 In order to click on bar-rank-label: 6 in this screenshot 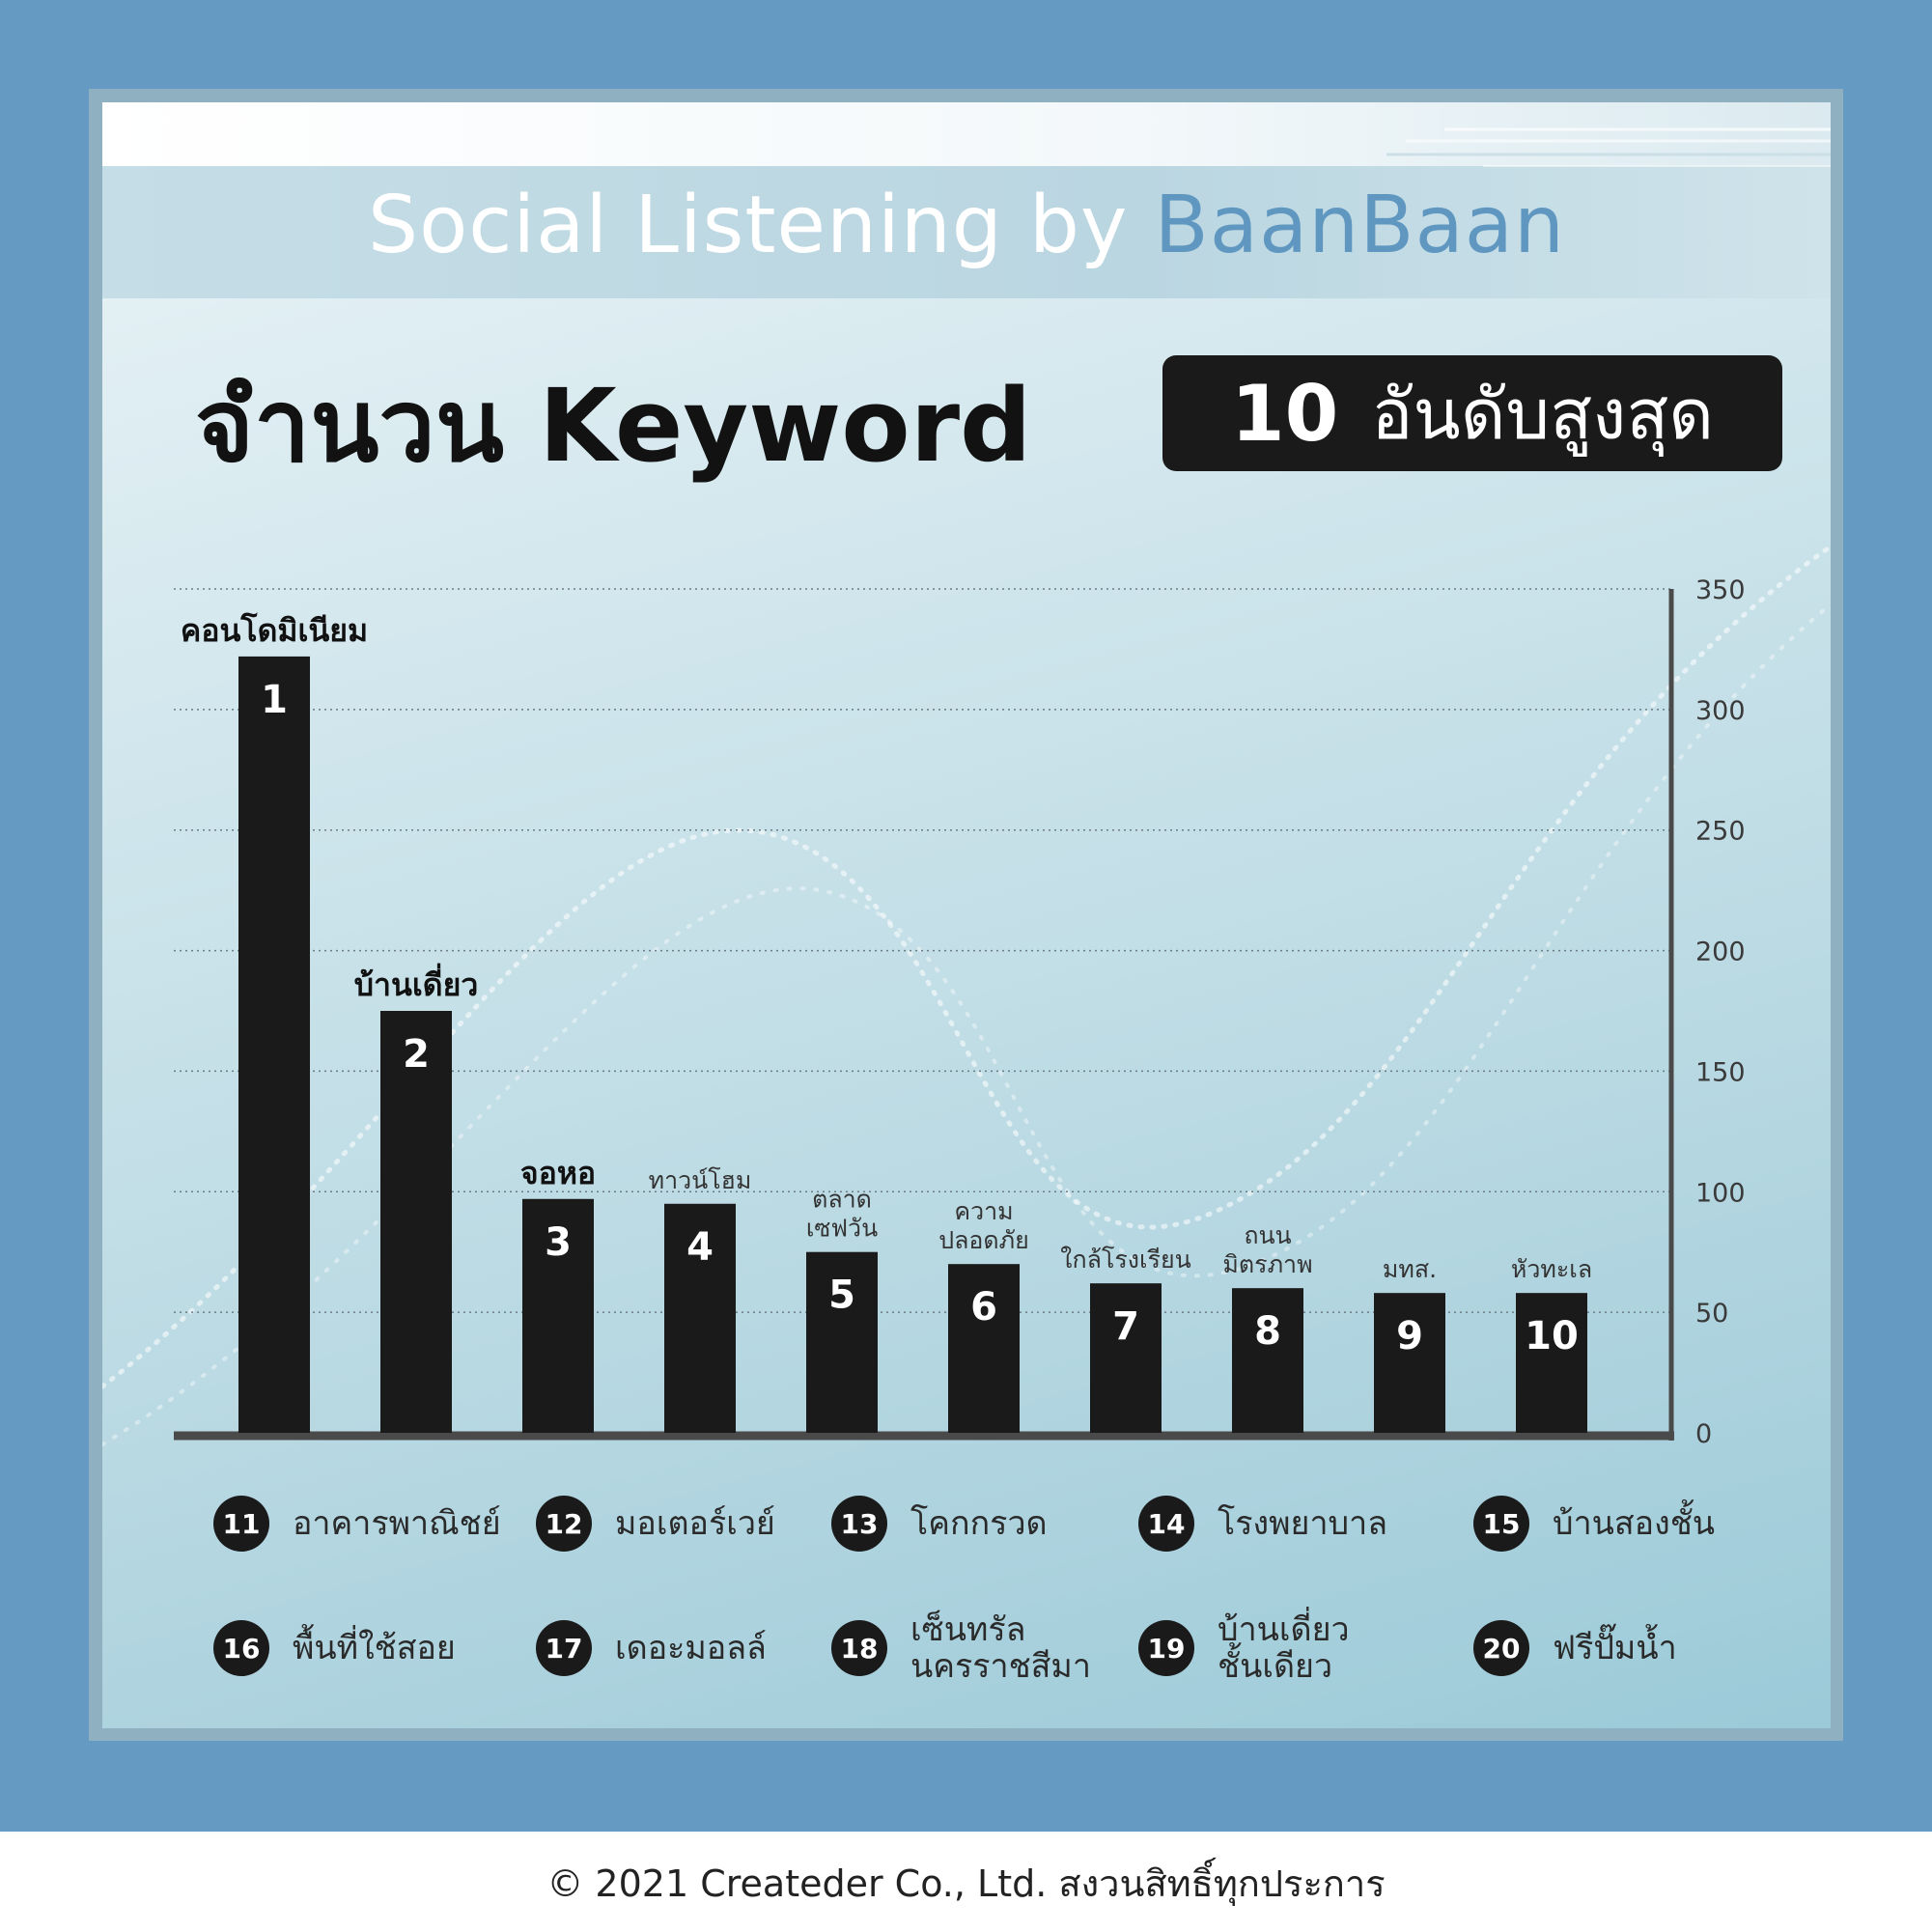, I will do `click(984, 1308)`.